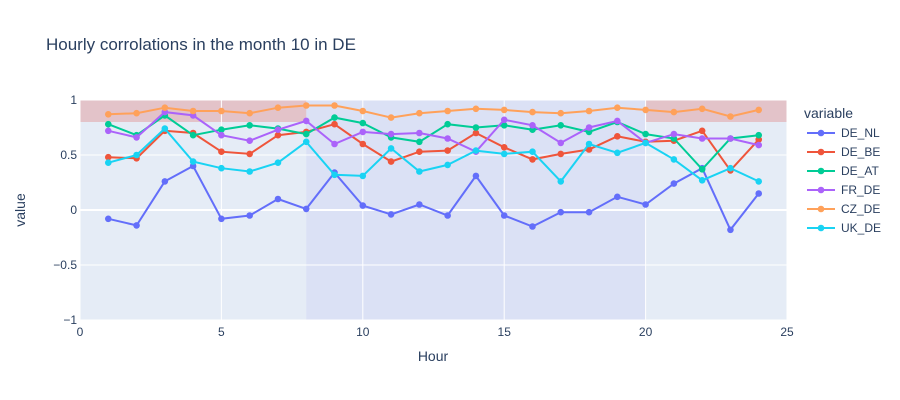 This screenshot has width=900, height=400. Describe the element at coordinates (68, 155) in the screenshot. I see `y-tick-label: 0.5` at that location.